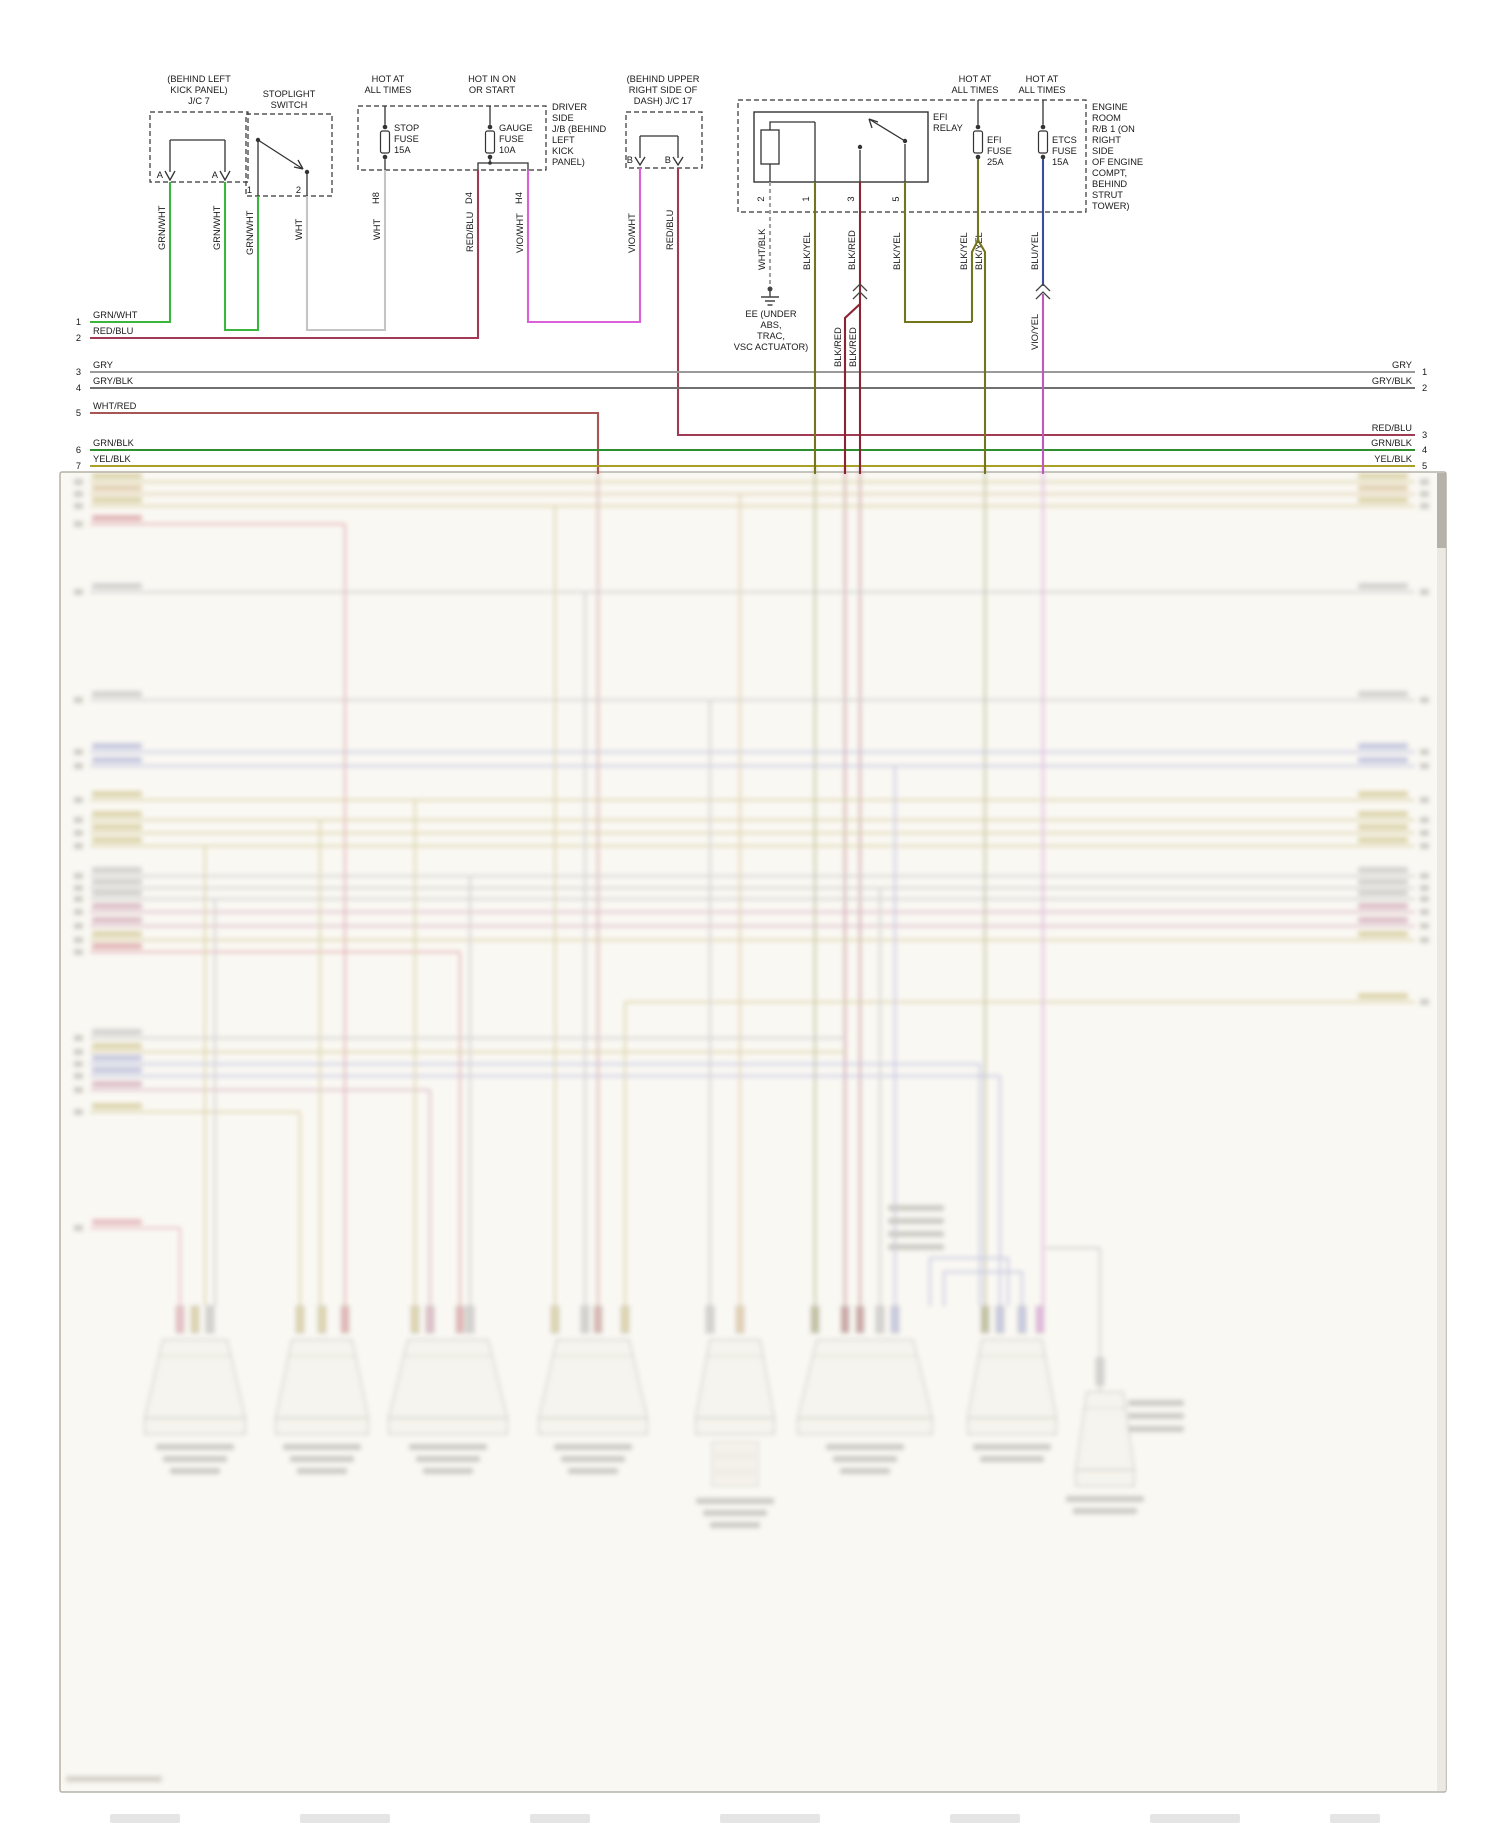  I want to click on efi-fuse-icon, so click(978, 142).